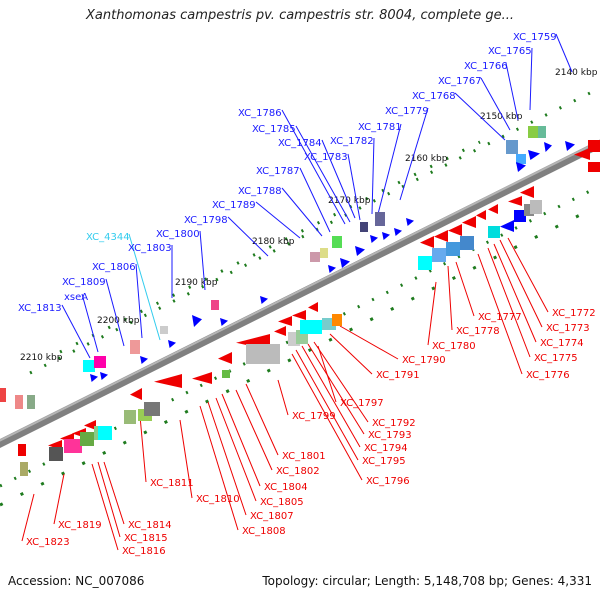 The width and height of the screenshot is (600, 600). What do you see at coordinates (273, 242) in the screenshot?
I see `kbp-label: 2180 kbp` at bounding box center [273, 242].